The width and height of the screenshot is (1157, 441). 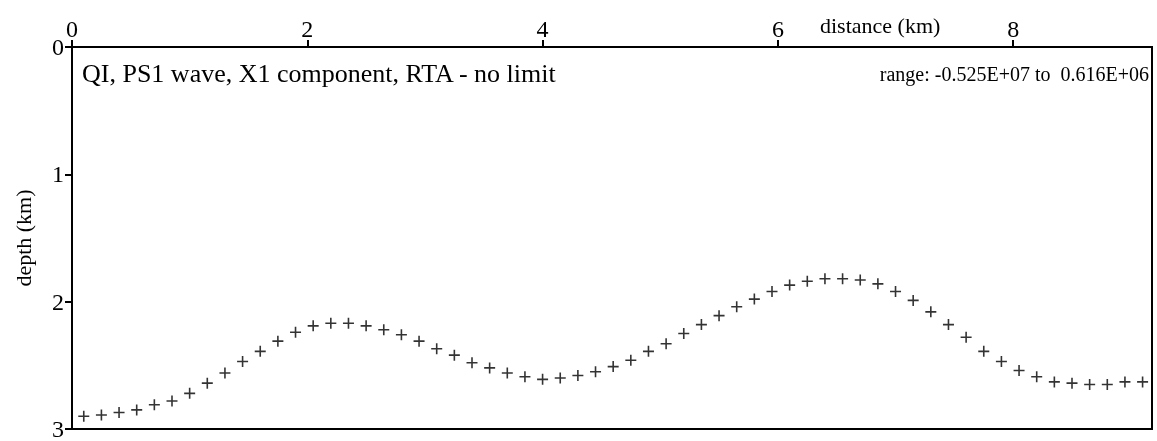 What do you see at coordinates (58, 428) in the screenshot?
I see `y-tick-label: 3` at bounding box center [58, 428].